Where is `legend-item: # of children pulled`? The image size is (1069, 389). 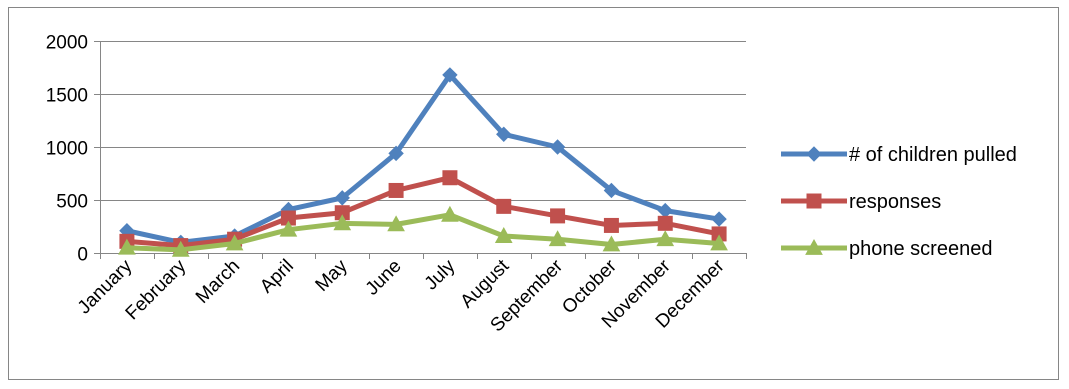
legend-item: # of children pulled is located at coordinates (899, 155).